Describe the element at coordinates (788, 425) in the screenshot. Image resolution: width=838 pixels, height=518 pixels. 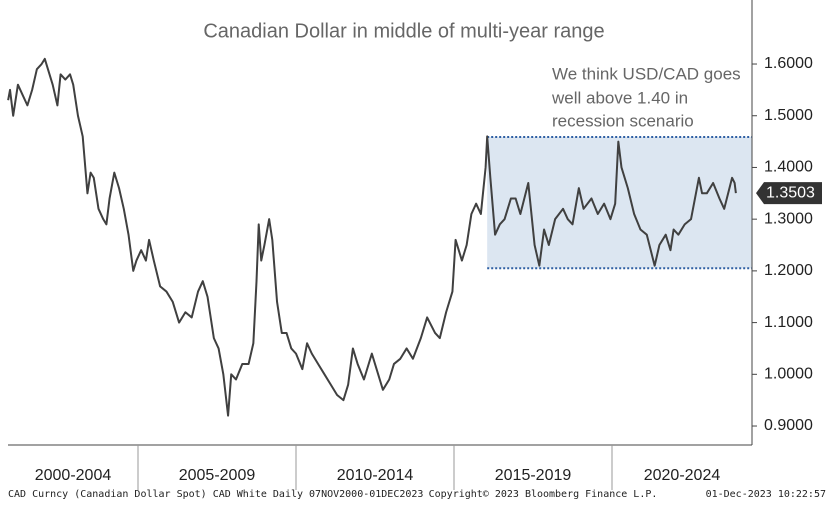
I see `y-tick-label: 0.9000` at that location.